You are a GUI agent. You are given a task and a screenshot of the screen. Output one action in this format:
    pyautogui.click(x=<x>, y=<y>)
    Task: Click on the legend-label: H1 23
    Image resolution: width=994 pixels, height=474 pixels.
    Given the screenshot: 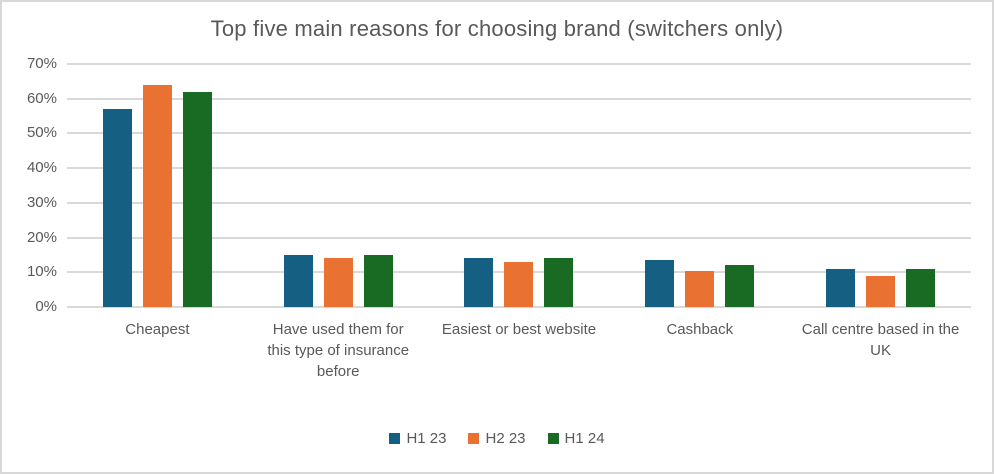 What is the action you would take?
    pyautogui.click(x=426, y=438)
    